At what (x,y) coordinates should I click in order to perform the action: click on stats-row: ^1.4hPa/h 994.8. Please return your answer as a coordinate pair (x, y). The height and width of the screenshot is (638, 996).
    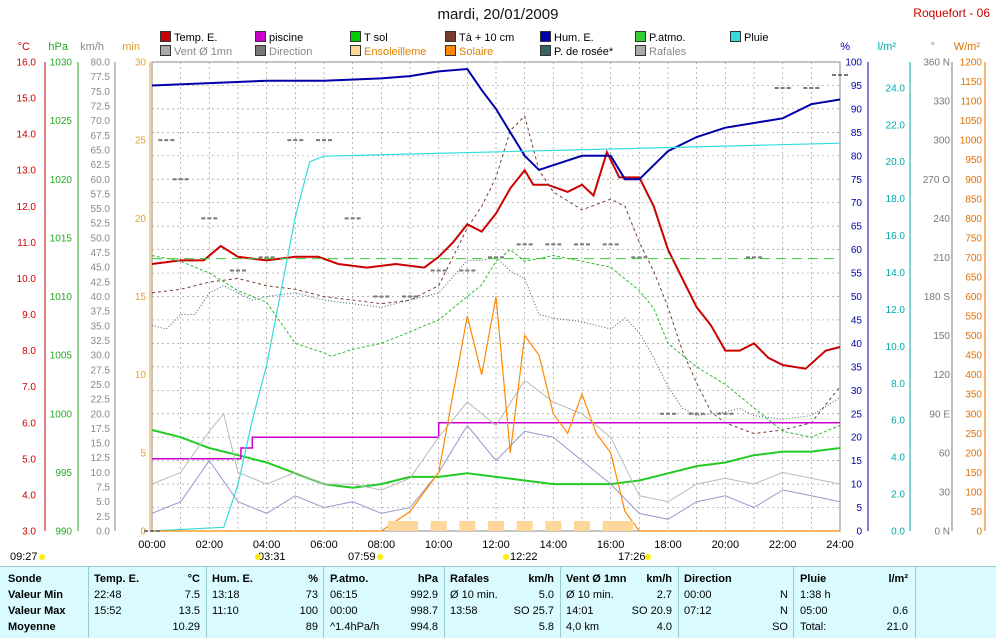
    Looking at the image, I should click on (384, 627).